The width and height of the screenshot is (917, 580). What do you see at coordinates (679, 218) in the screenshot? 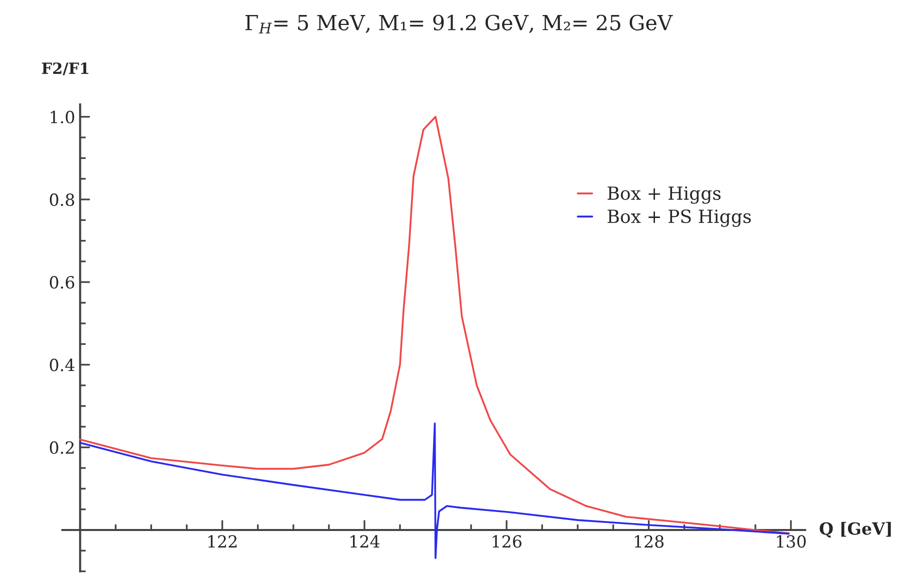
I see `legend-label: Box + PS Higgs` at bounding box center [679, 218].